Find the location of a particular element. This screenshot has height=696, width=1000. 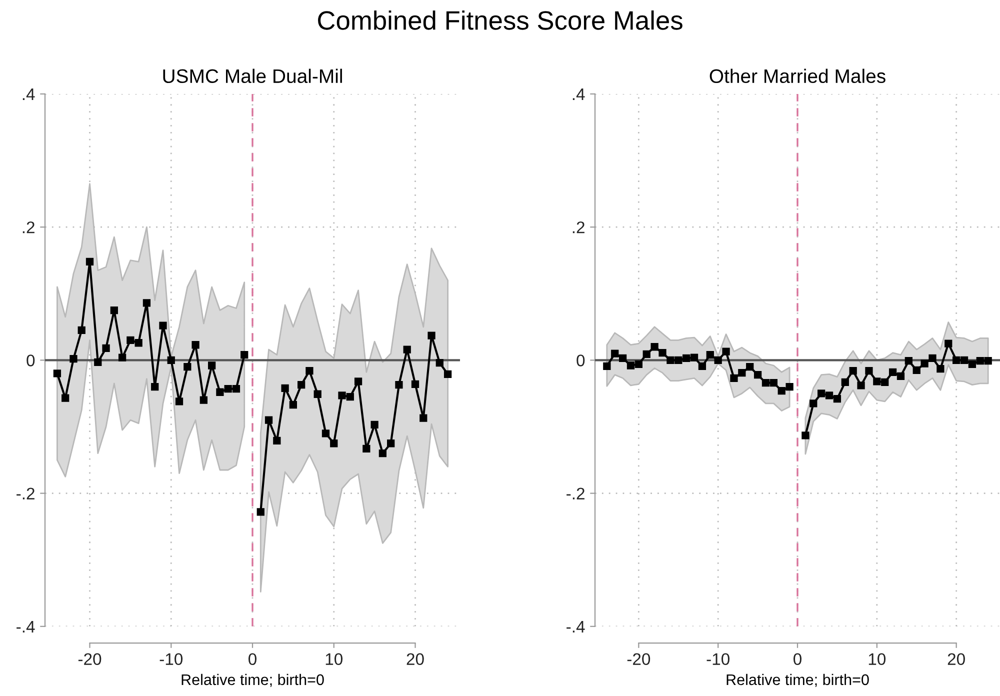

y-tick-label: -.4 is located at coordinates (25, 626).